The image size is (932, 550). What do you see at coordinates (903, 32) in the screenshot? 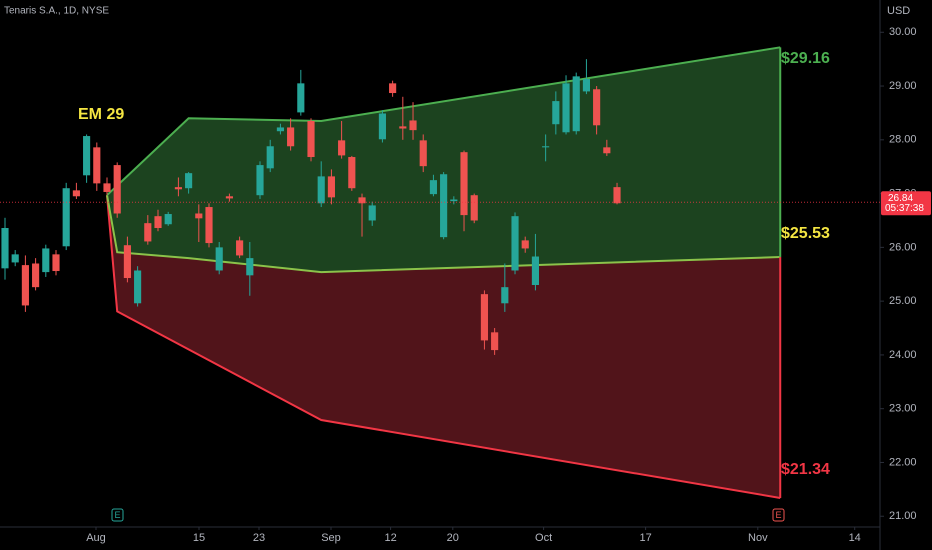
I see `y-tick-label: 30.00` at bounding box center [903, 32].